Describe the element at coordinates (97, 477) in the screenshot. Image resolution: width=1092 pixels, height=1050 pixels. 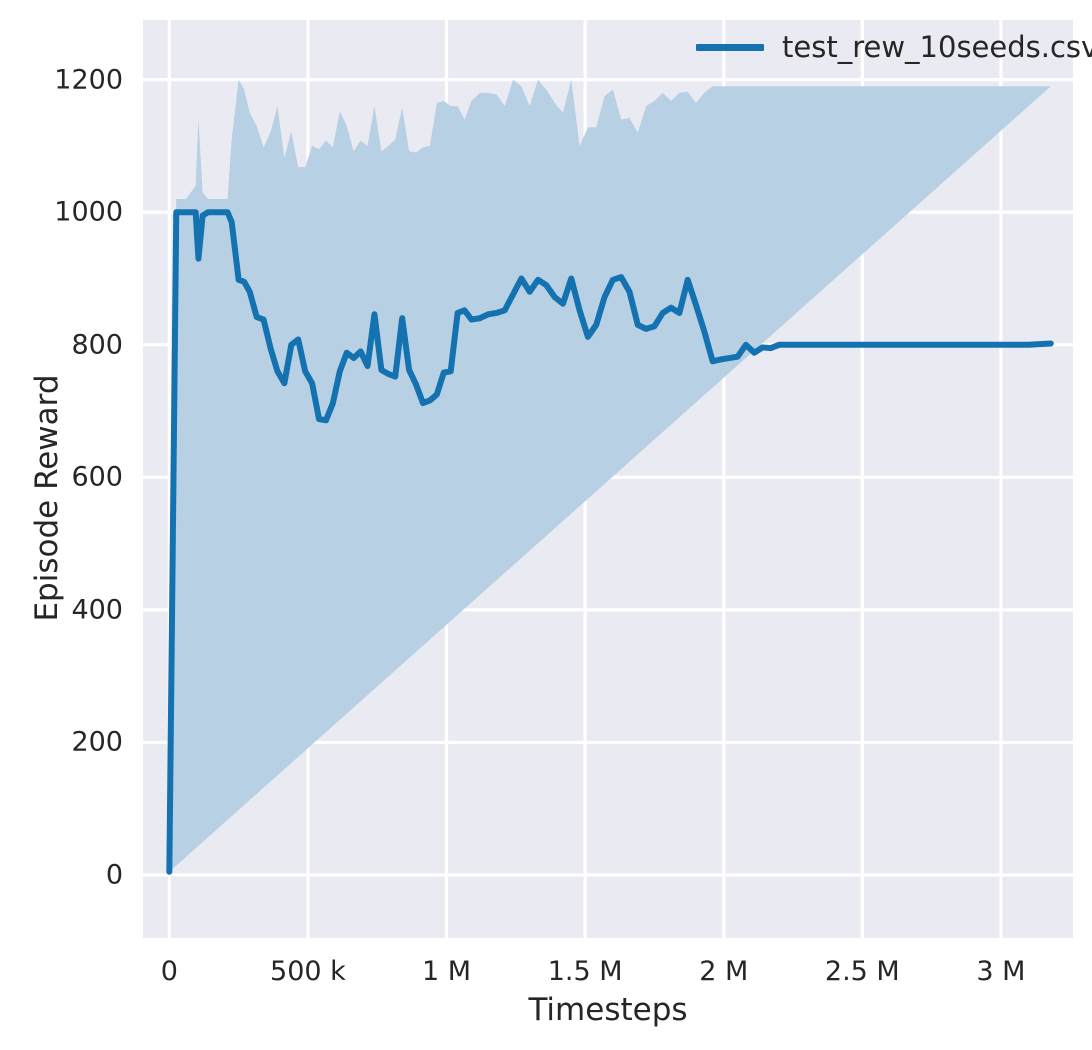
I see `y-tick-label: 600` at that location.